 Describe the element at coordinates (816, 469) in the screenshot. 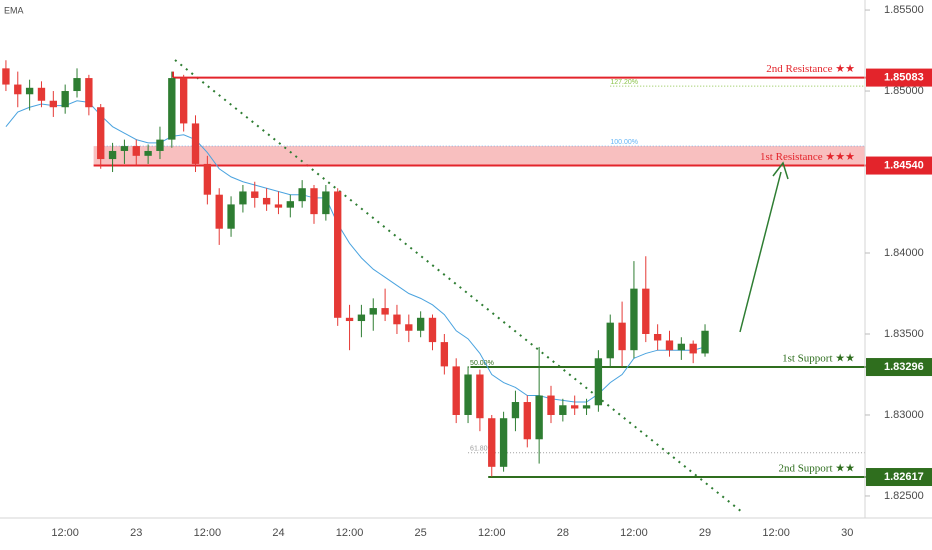

I see `level-label: 2nd Support ★★` at that location.